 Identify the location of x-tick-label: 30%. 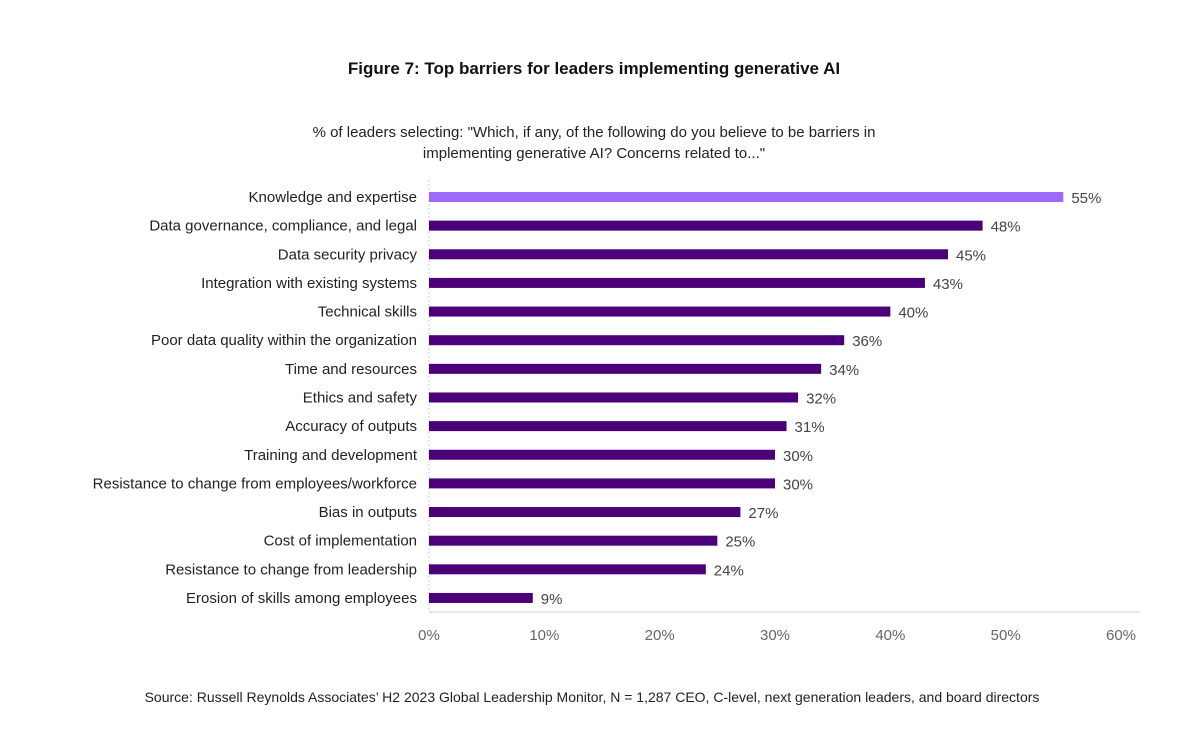
(775, 635).